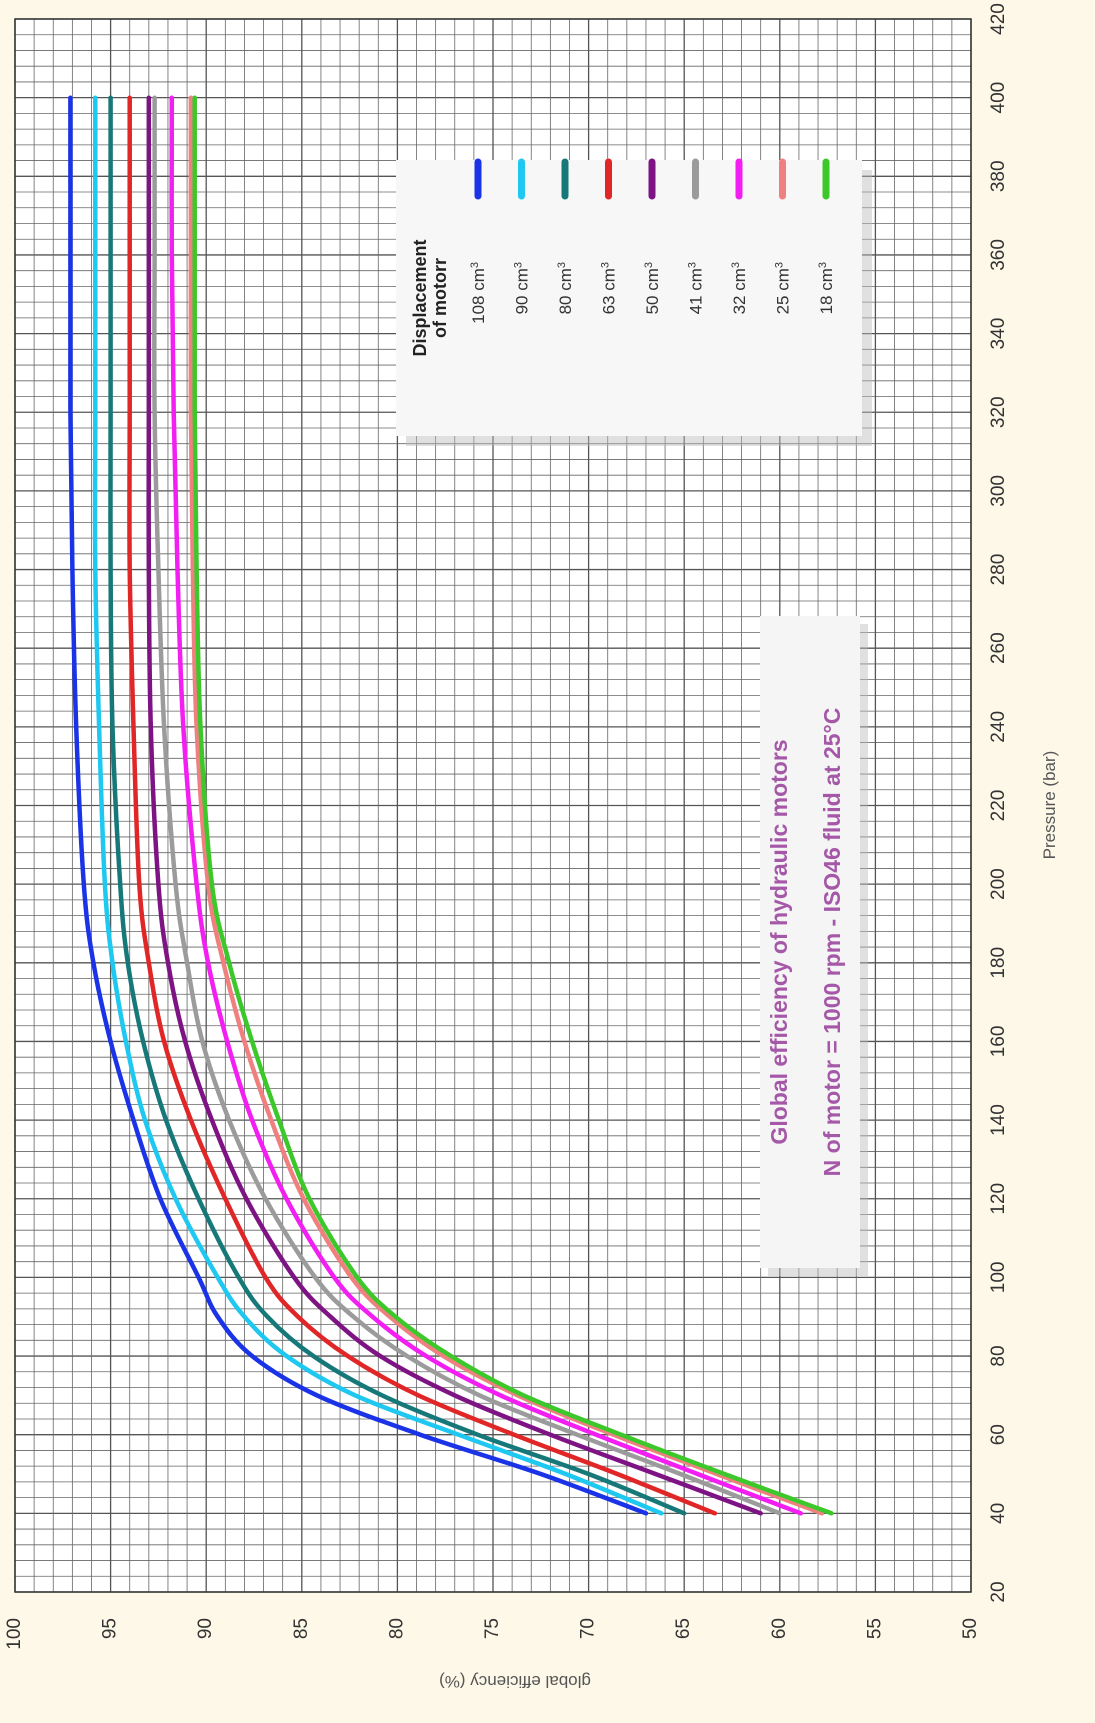  I want to click on x-tick-label: 220, so click(998, 806).